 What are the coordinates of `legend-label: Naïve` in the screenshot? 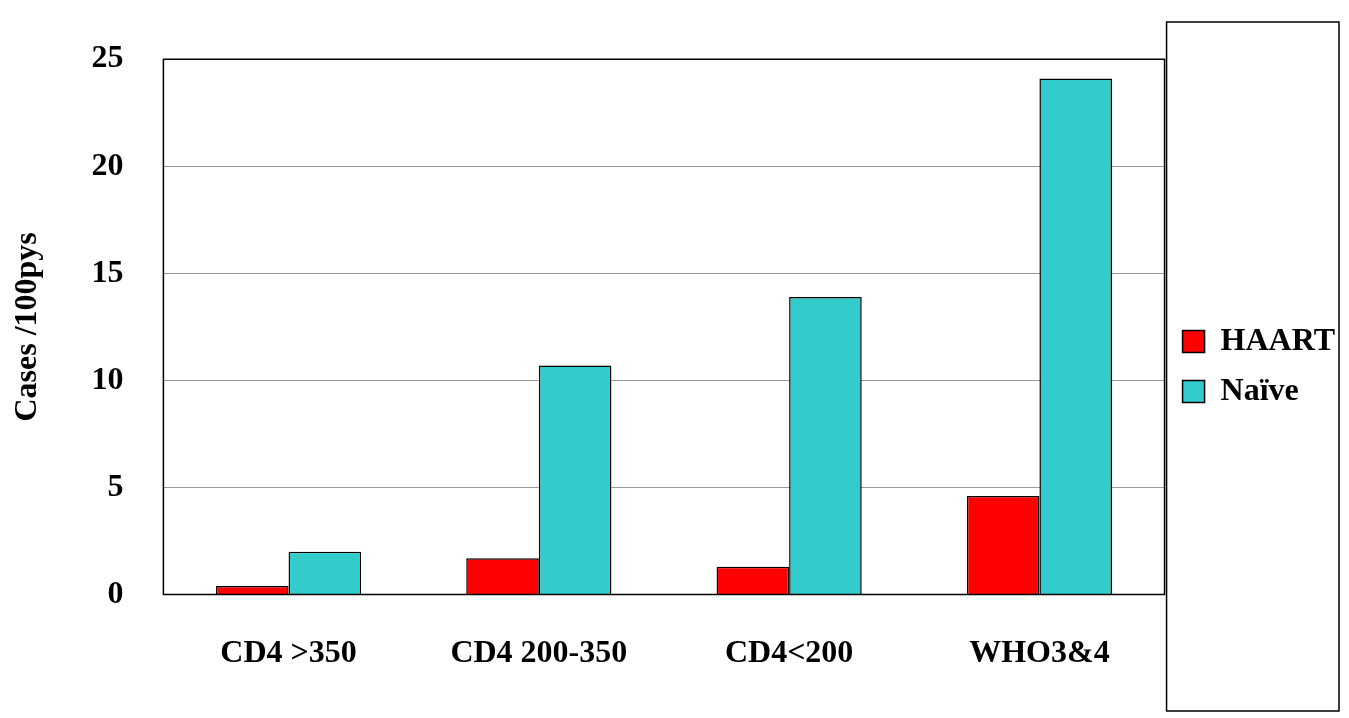 It's located at (1259, 388).